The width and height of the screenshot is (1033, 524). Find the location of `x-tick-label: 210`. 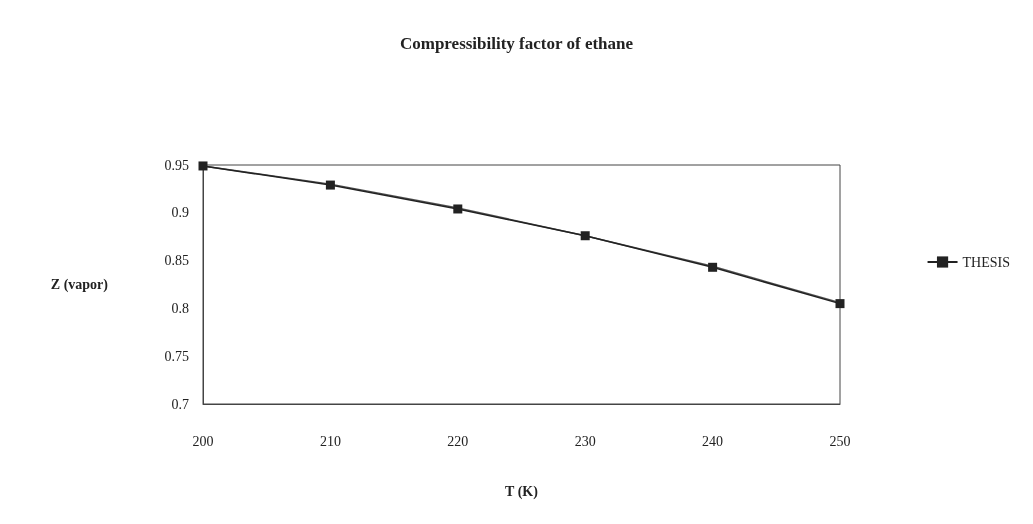

x-tick-label: 210 is located at coordinates (330, 441).